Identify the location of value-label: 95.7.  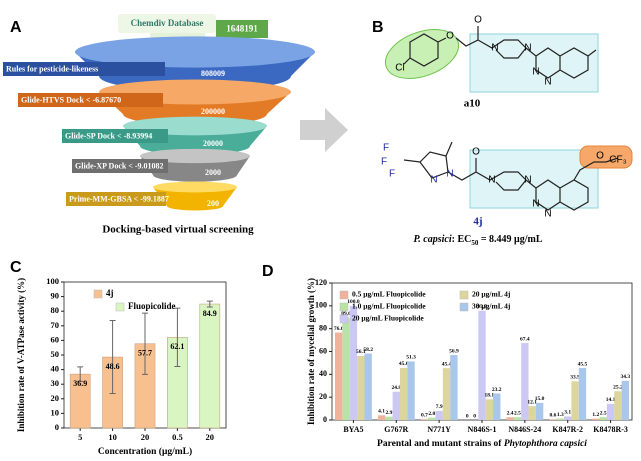
(482, 307).